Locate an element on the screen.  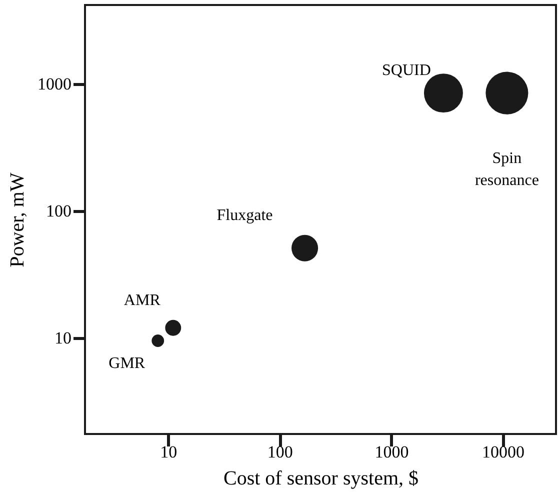
x-tick-label: 10 is located at coordinates (169, 452).